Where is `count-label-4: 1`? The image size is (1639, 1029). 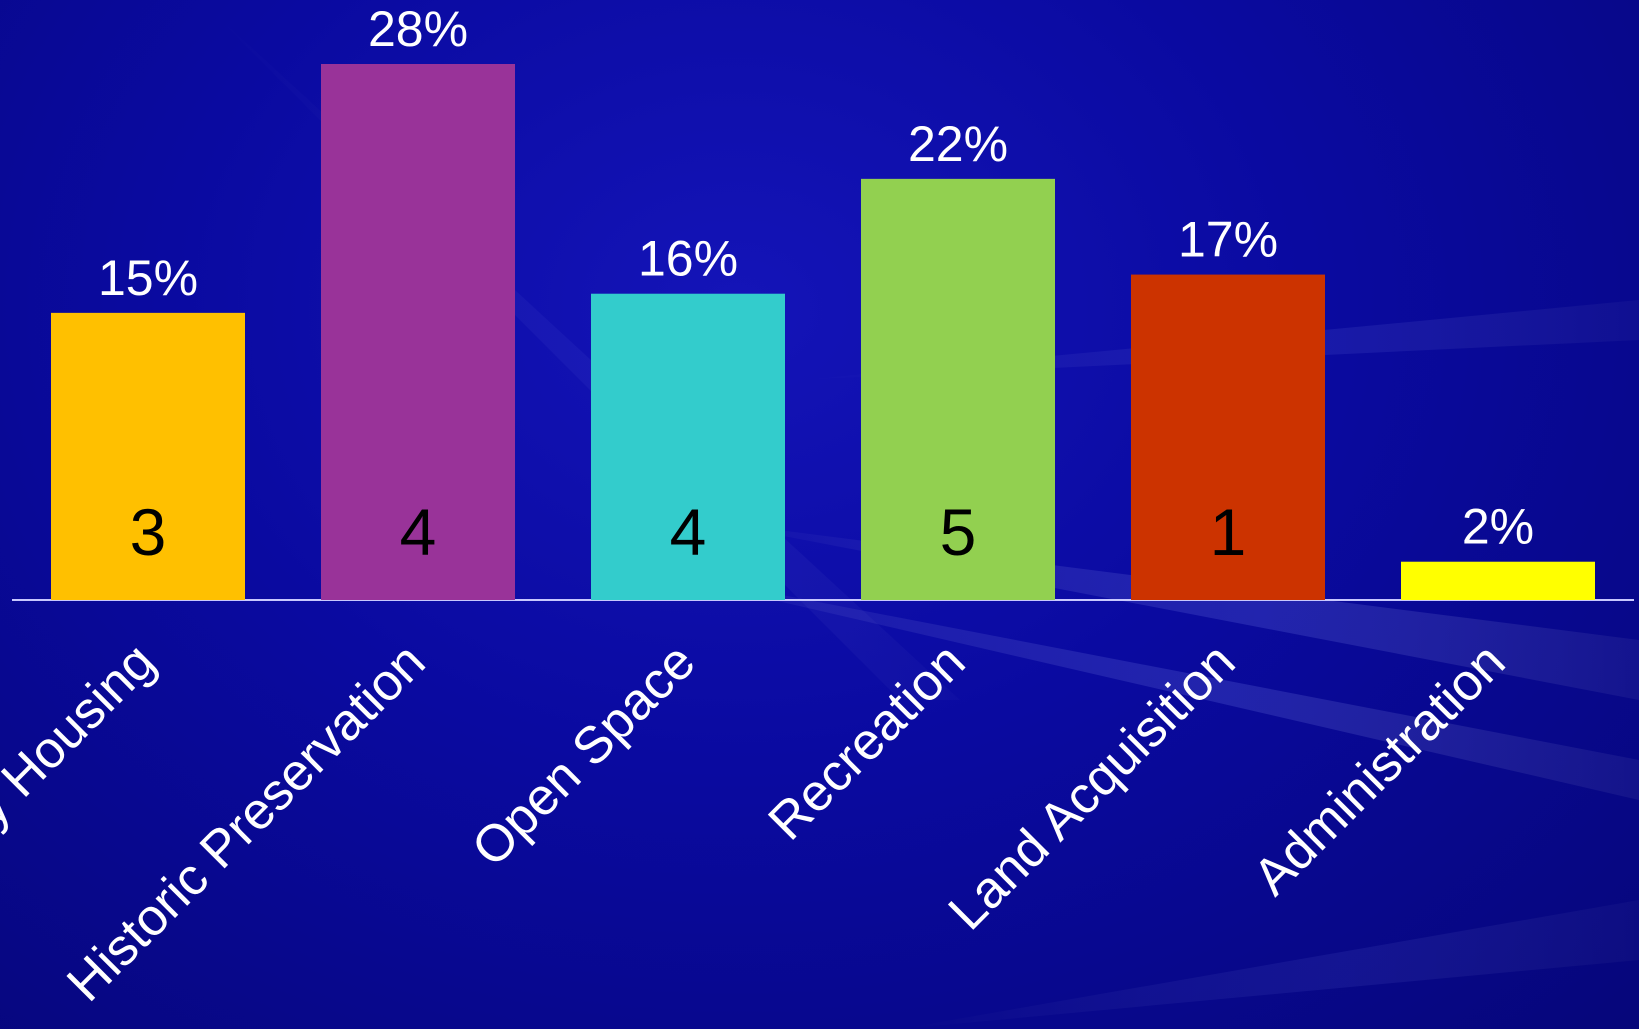 count-label-4: 1 is located at coordinates (1228, 532).